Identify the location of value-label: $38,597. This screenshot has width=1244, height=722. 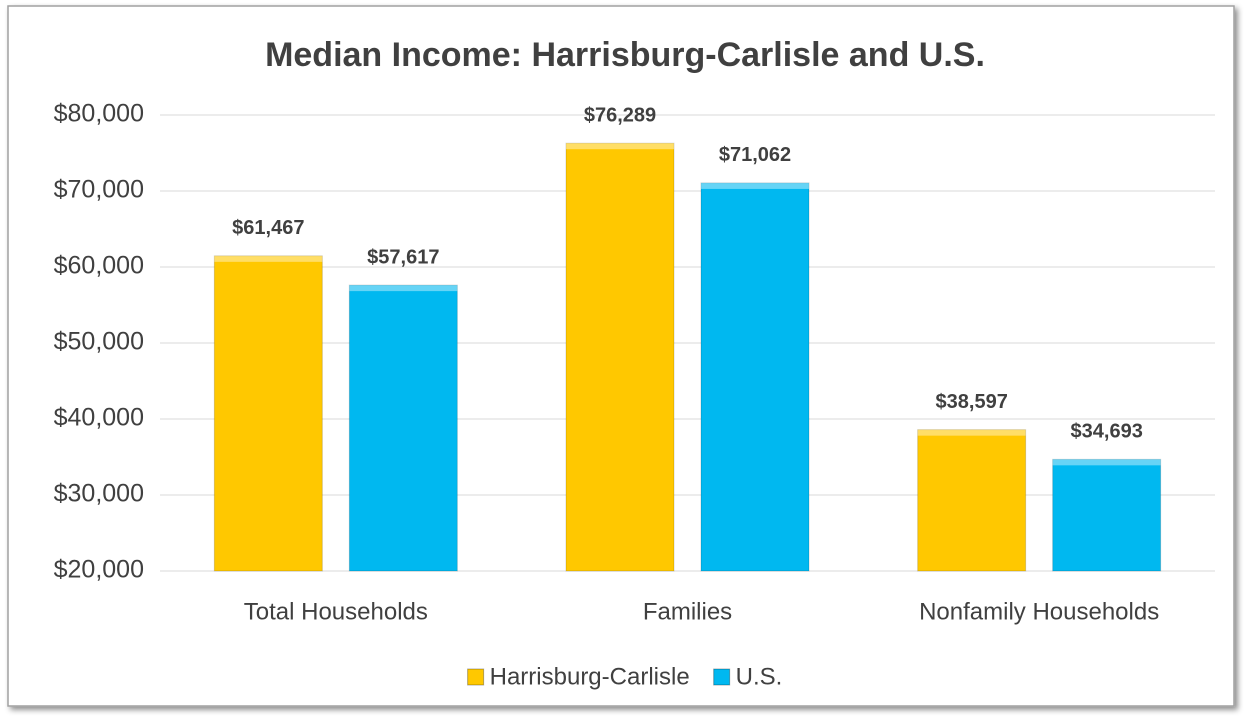
(972, 402).